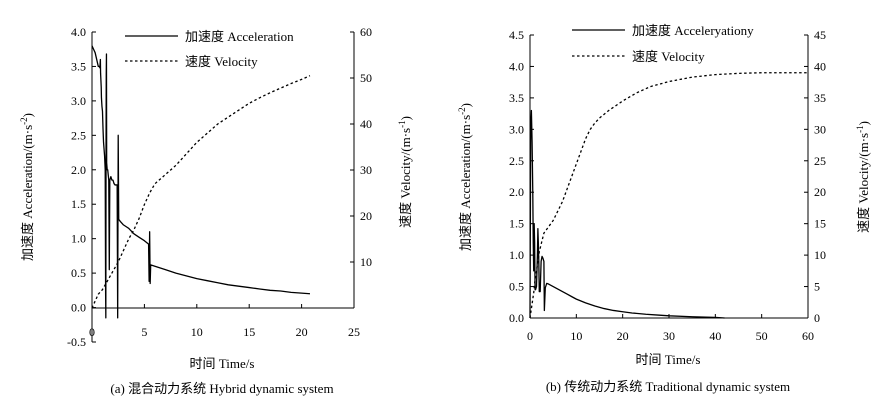  What do you see at coordinates (516, 161) in the screenshot?
I see `panel-b-y-left-tick-label: 2.5` at bounding box center [516, 161].